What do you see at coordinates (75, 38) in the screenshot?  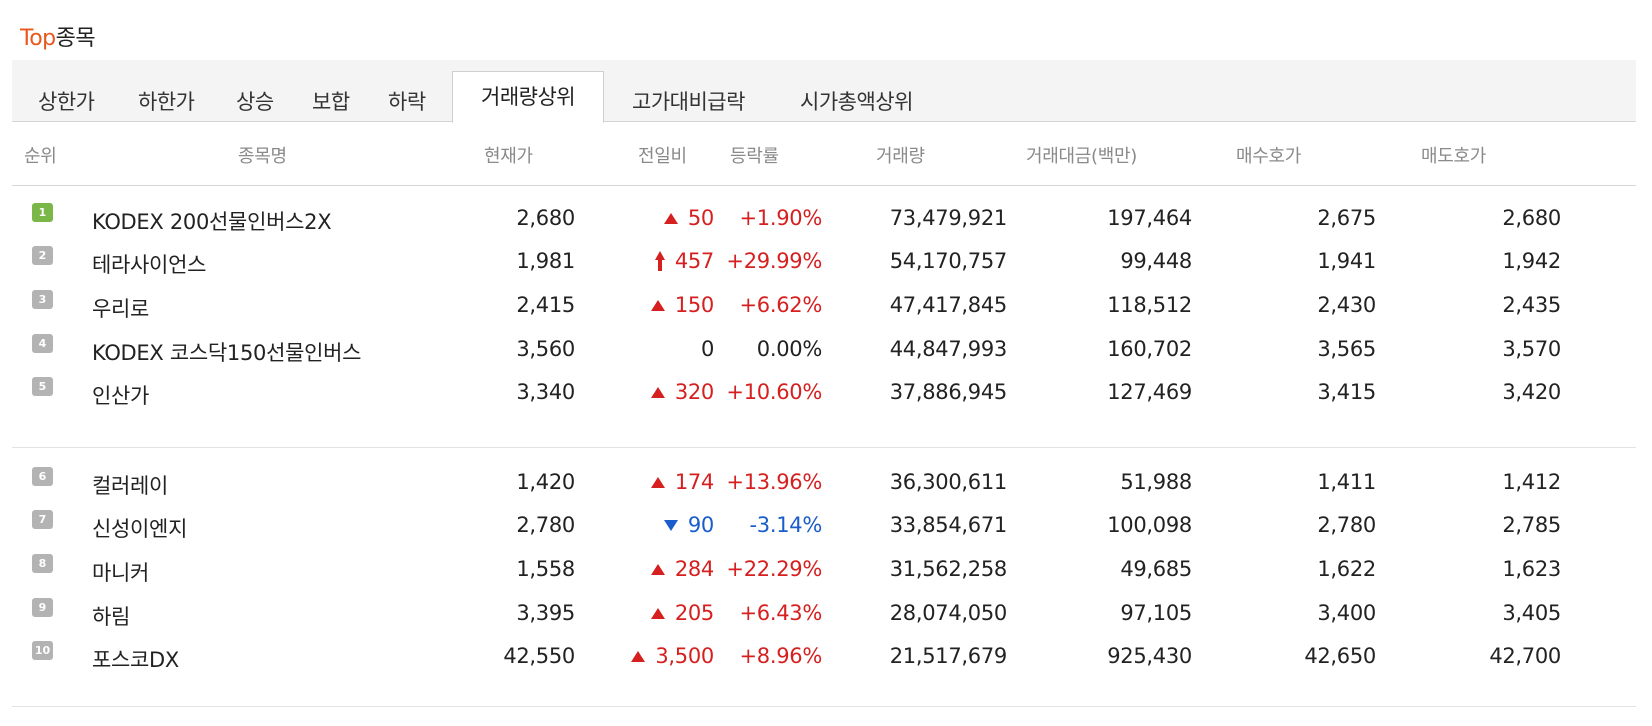 I see `section-title-rest: 종목` at bounding box center [75, 38].